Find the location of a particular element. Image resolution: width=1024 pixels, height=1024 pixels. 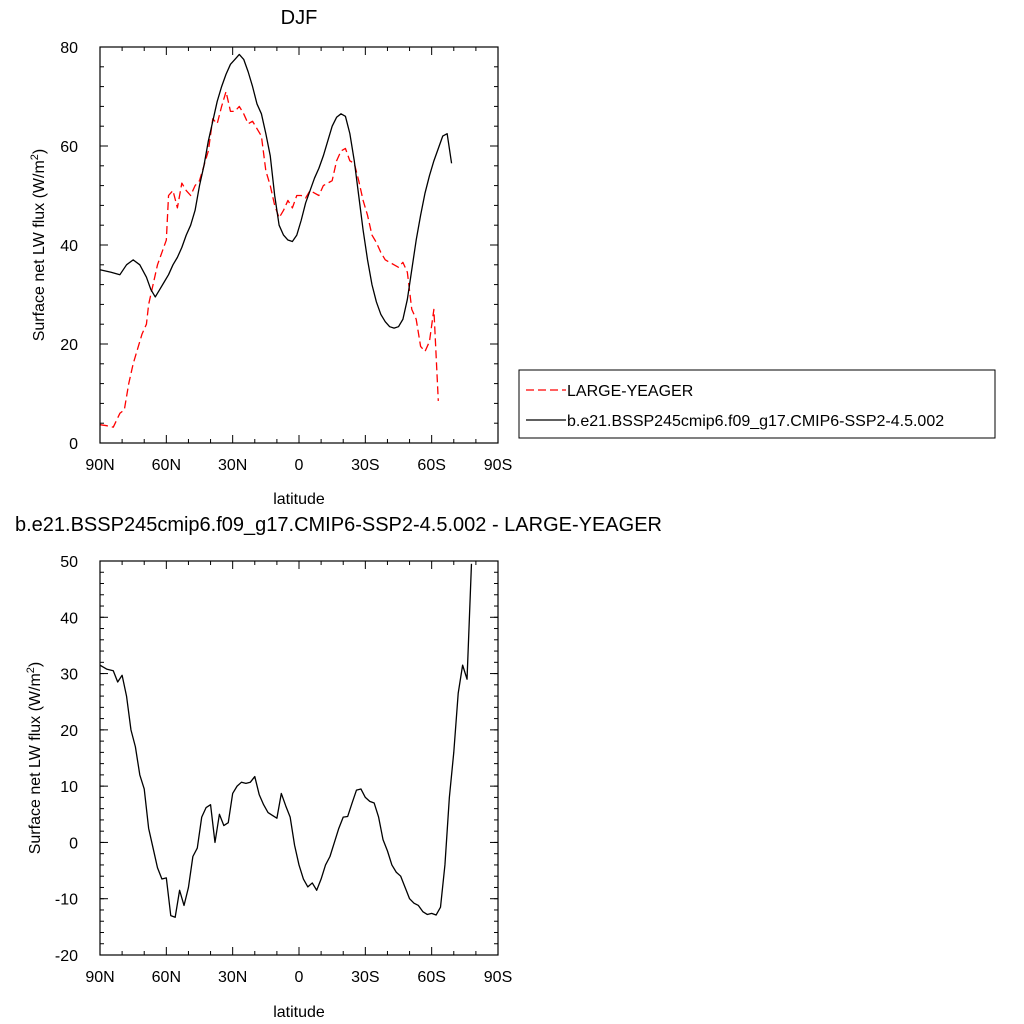

top-ytick-label: 40 is located at coordinates (69, 246).